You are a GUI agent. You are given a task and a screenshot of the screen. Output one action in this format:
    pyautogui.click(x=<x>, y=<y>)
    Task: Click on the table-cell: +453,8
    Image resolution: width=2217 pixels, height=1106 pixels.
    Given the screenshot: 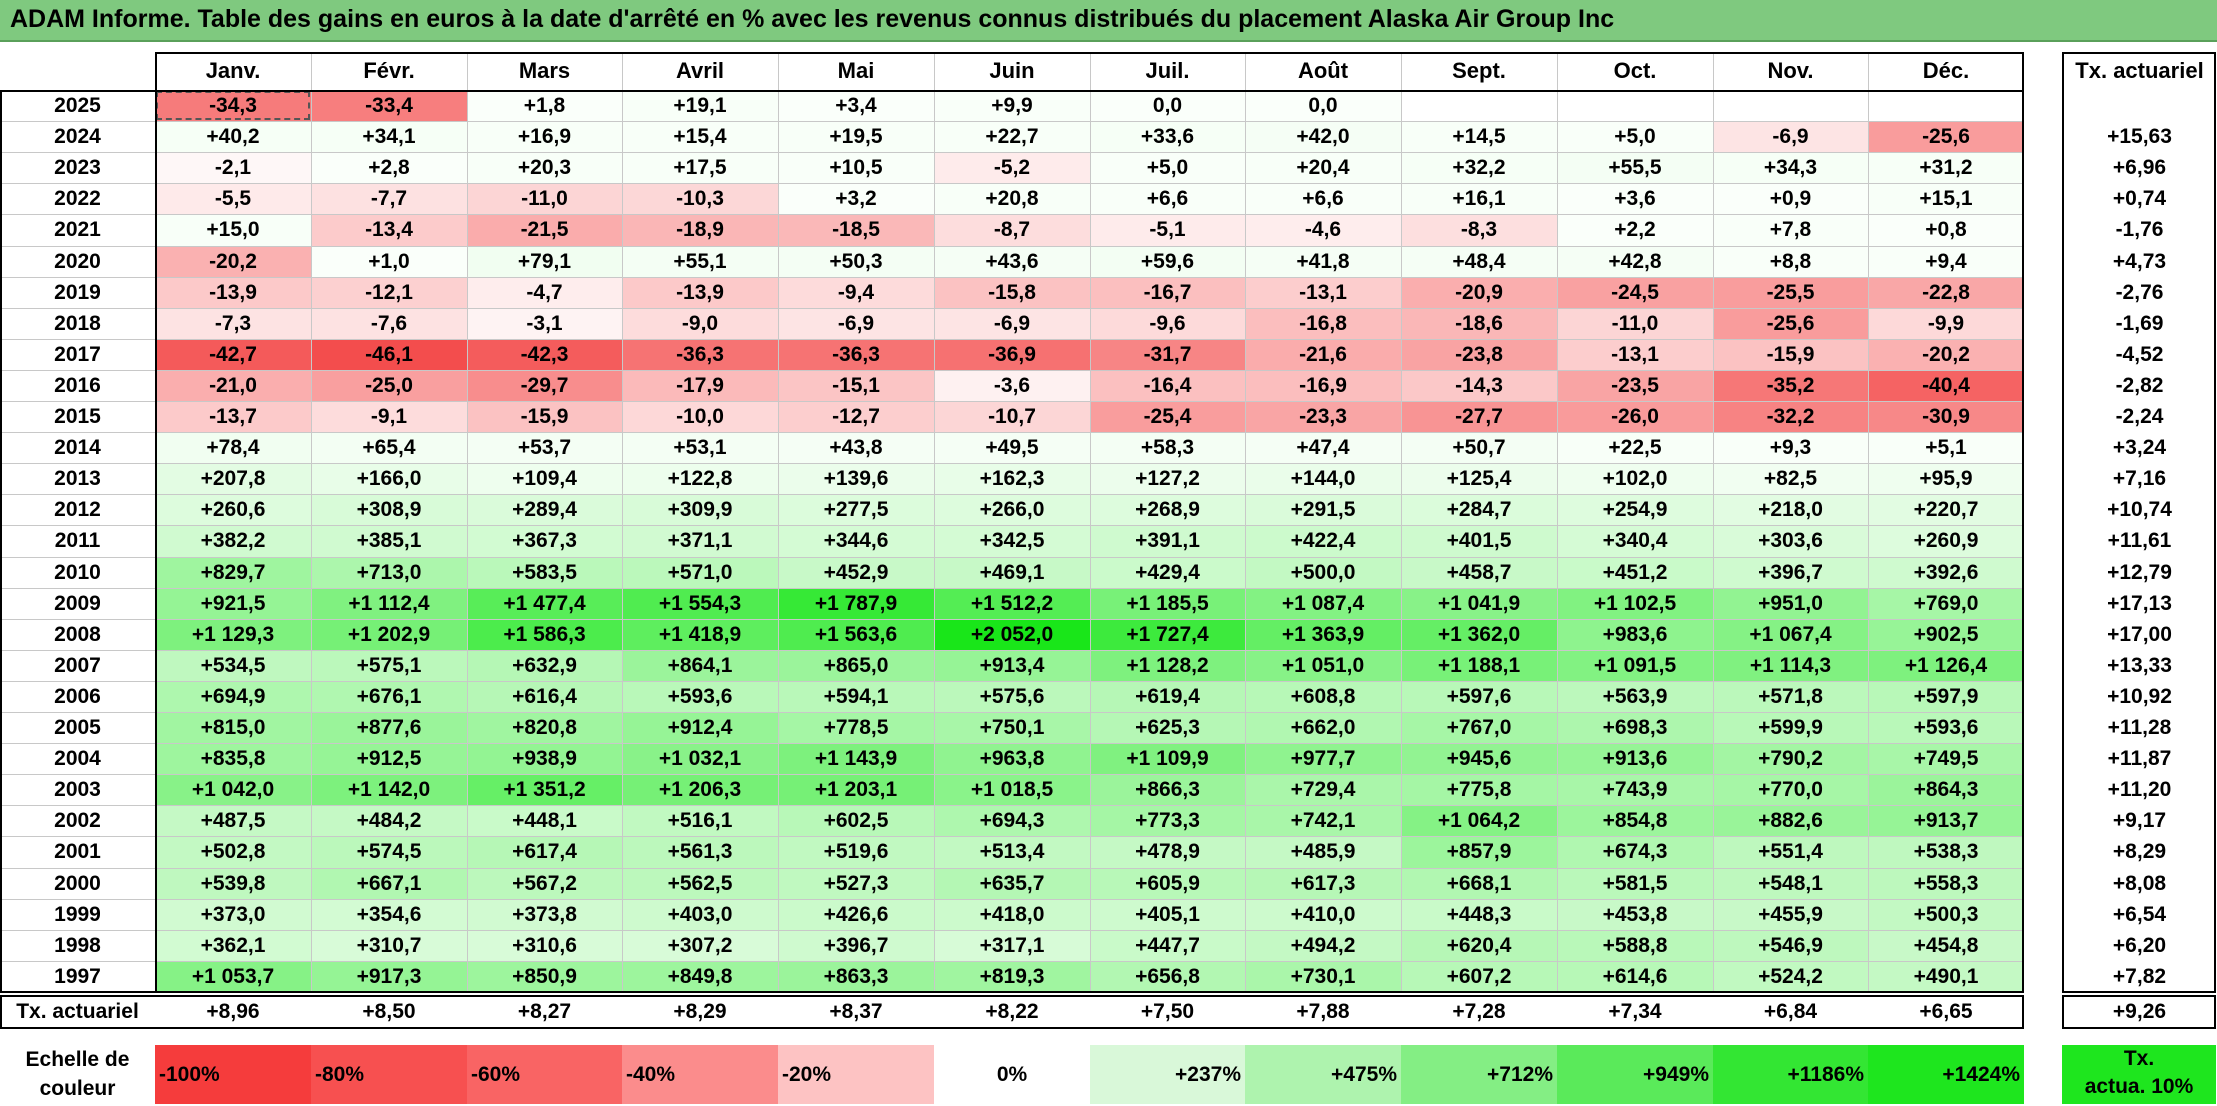 What is the action you would take?
    pyautogui.click(x=1635, y=914)
    